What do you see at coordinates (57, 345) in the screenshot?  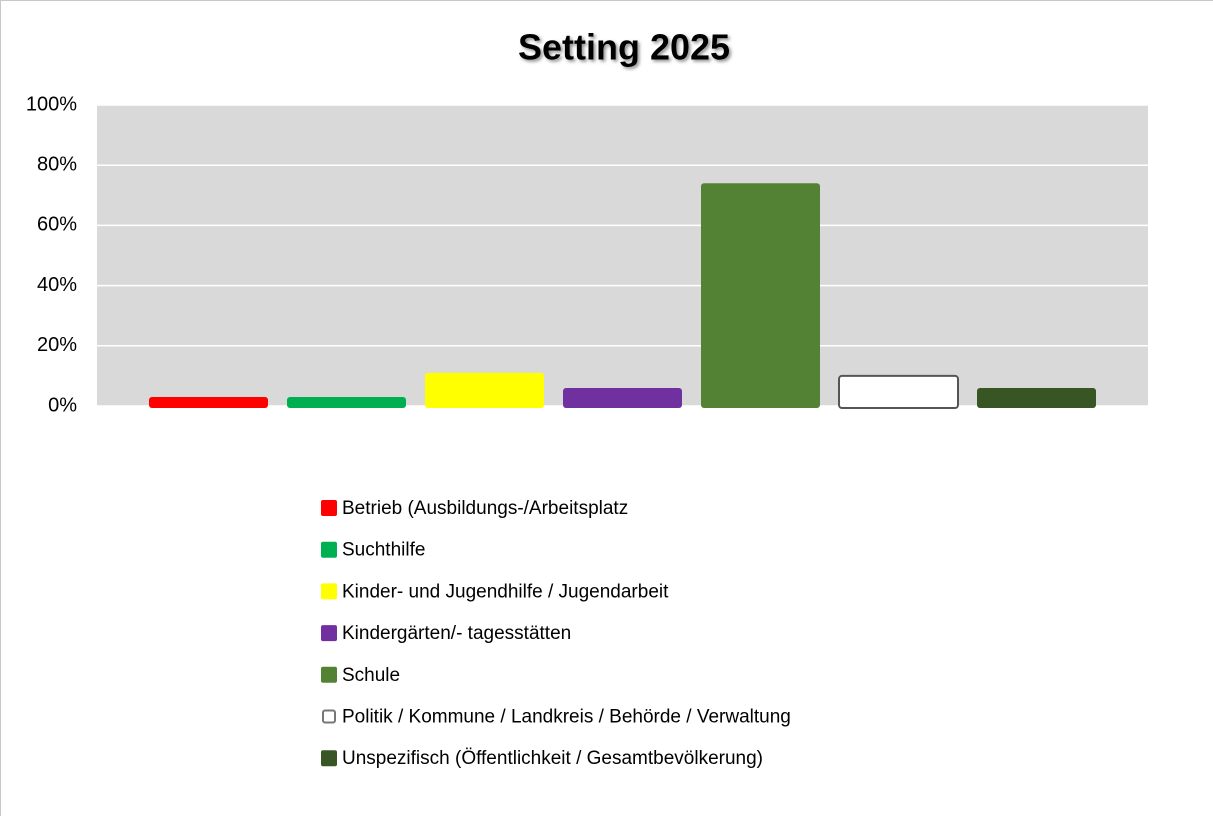 I see `y-tick-label: 20%` at bounding box center [57, 345].